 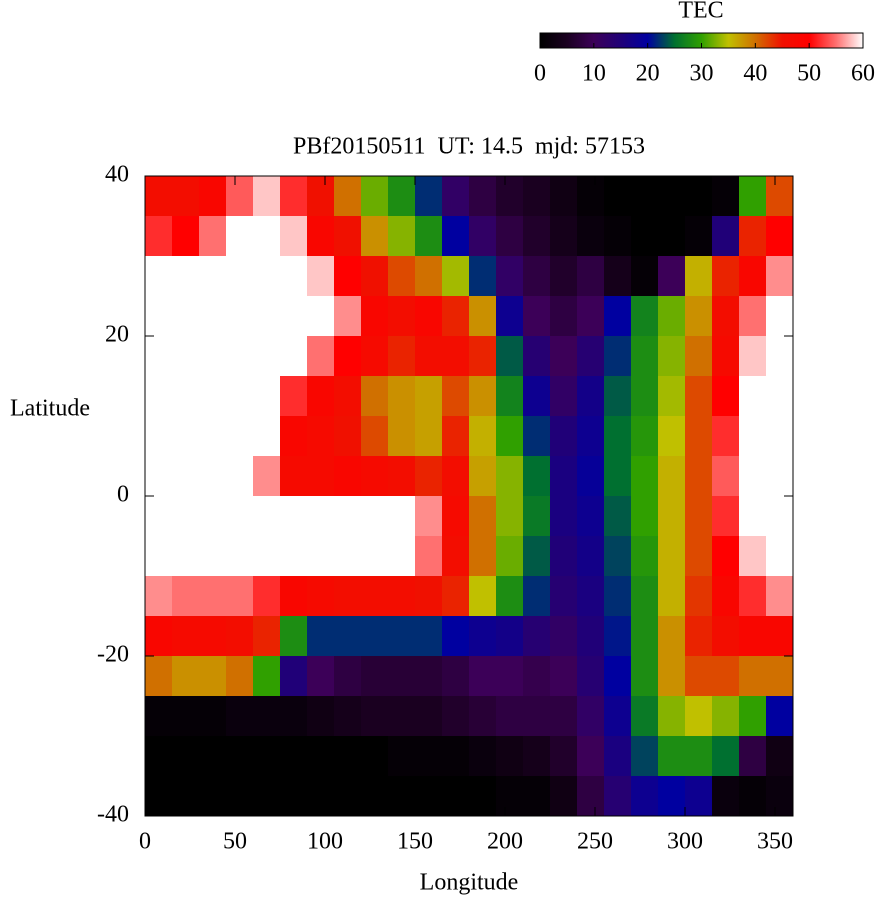 What do you see at coordinates (702, 74) in the screenshot?
I see `colorbar-tick-label: 30` at bounding box center [702, 74].